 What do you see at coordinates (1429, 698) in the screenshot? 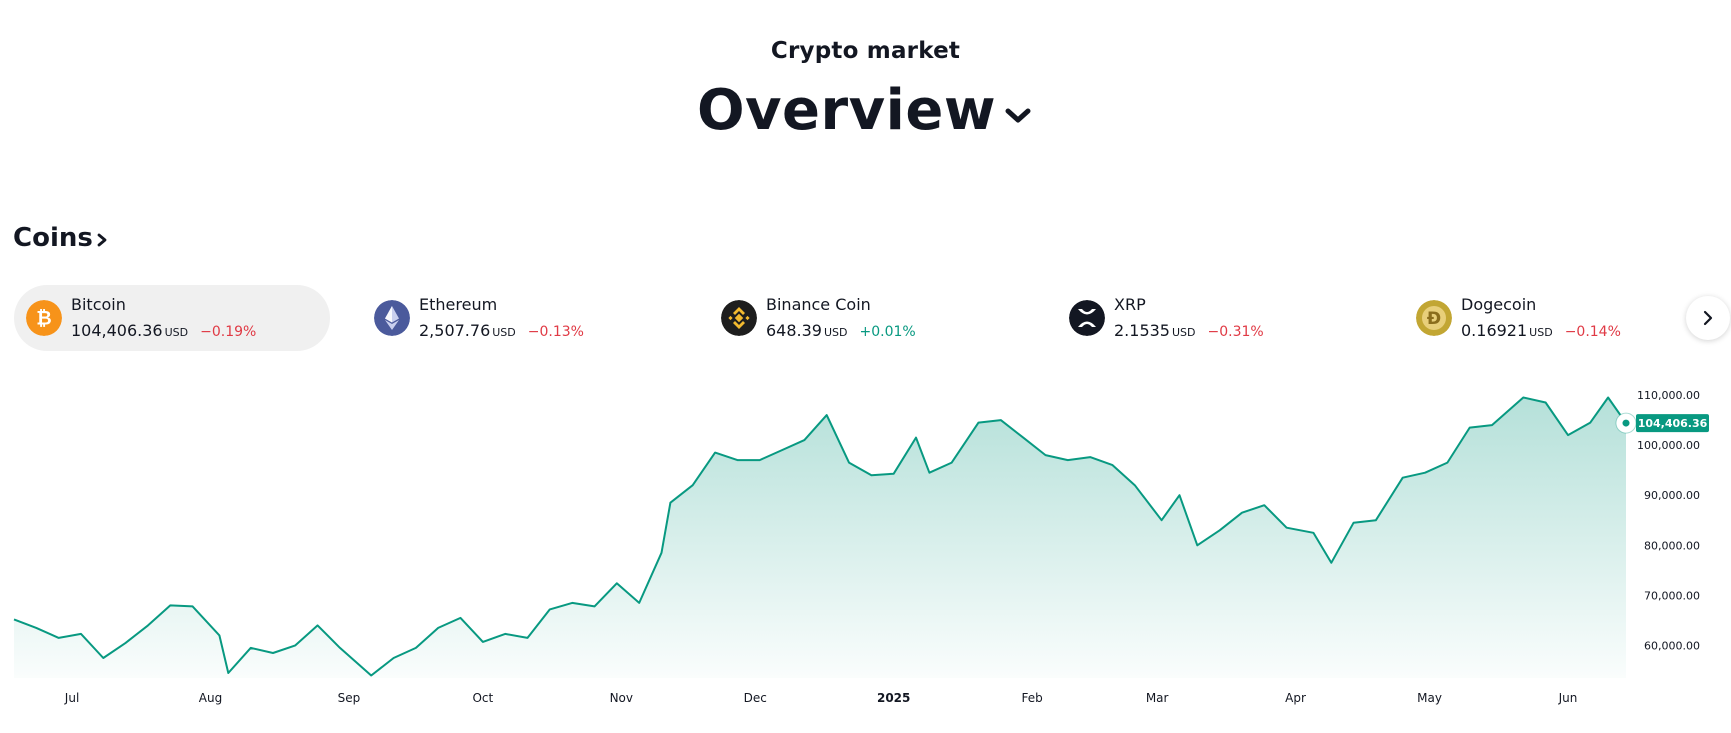
I see `x-tick-label: May` at bounding box center [1429, 698].